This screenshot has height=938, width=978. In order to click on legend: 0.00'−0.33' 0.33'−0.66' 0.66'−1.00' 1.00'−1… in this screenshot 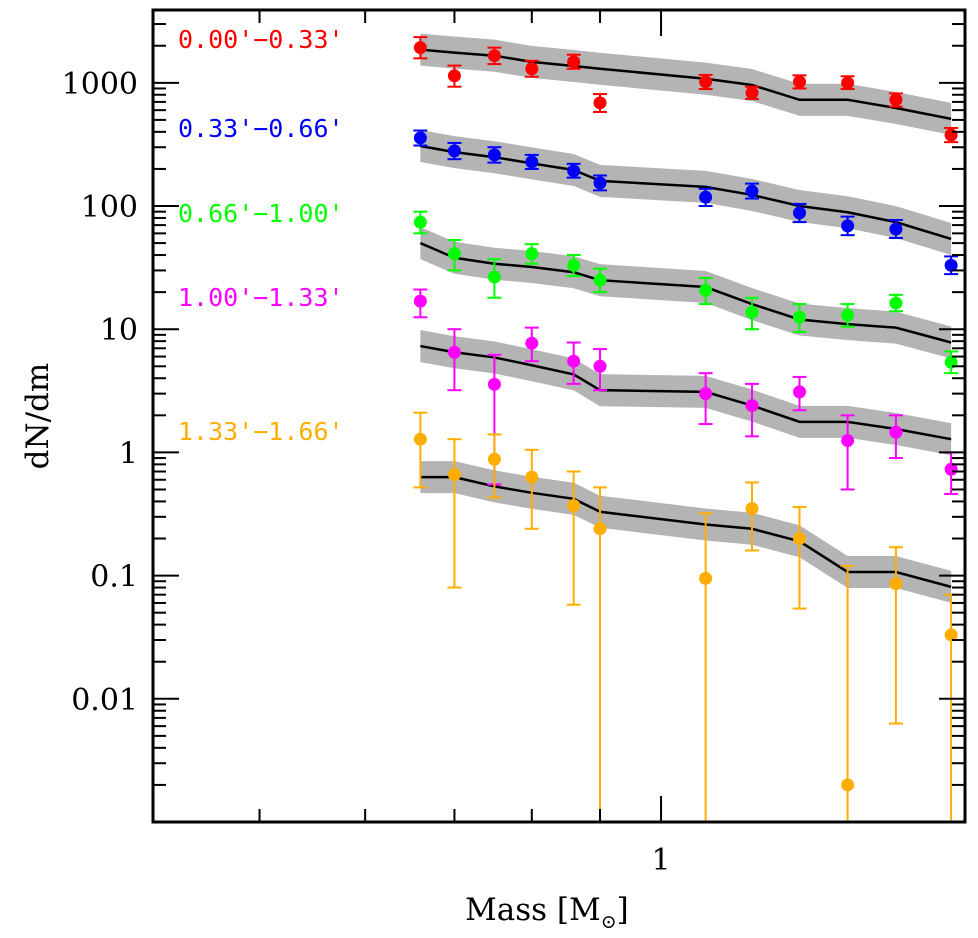, I will do `click(261, 235)`.